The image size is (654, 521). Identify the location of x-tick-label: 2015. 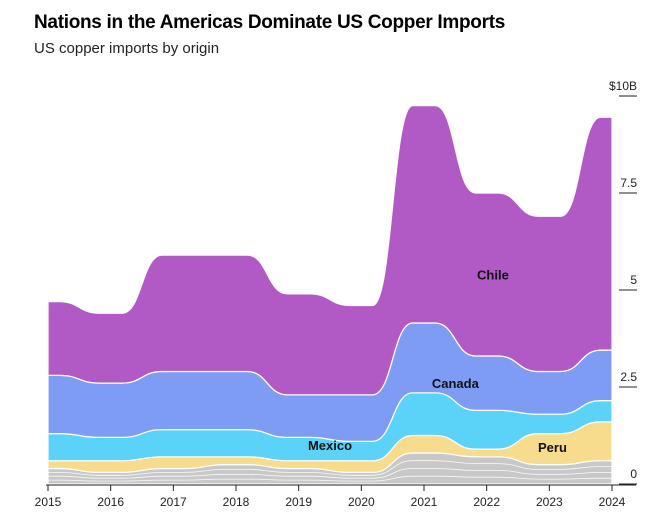
(48, 502).